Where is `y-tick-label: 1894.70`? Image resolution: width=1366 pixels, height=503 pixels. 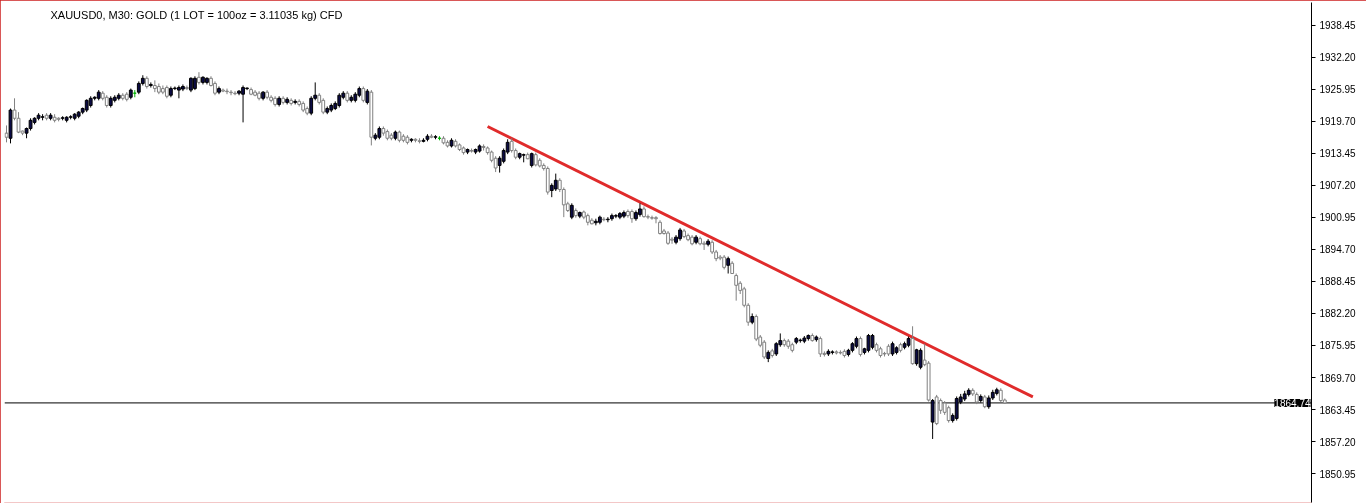
y-tick-label: 1894.70 is located at coordinates (1338, 250).